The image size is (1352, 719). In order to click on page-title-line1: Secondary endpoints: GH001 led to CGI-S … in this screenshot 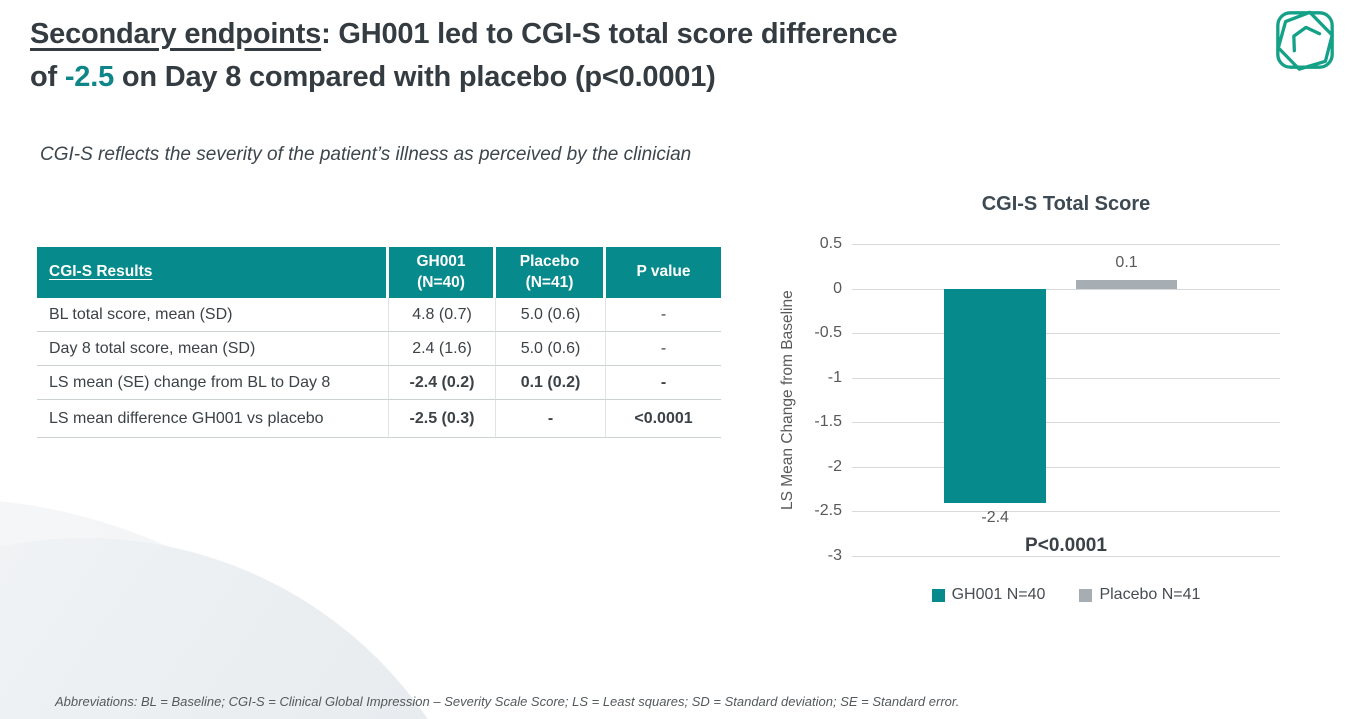, I will do `click(620, 34)`.